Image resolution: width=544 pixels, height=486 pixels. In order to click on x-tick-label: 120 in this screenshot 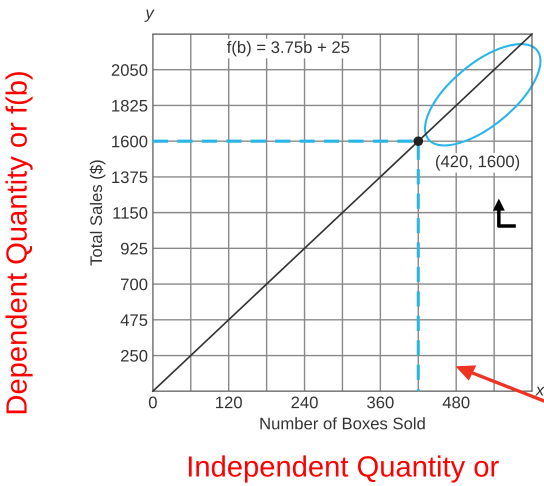, I will do `click(229, 402)`.